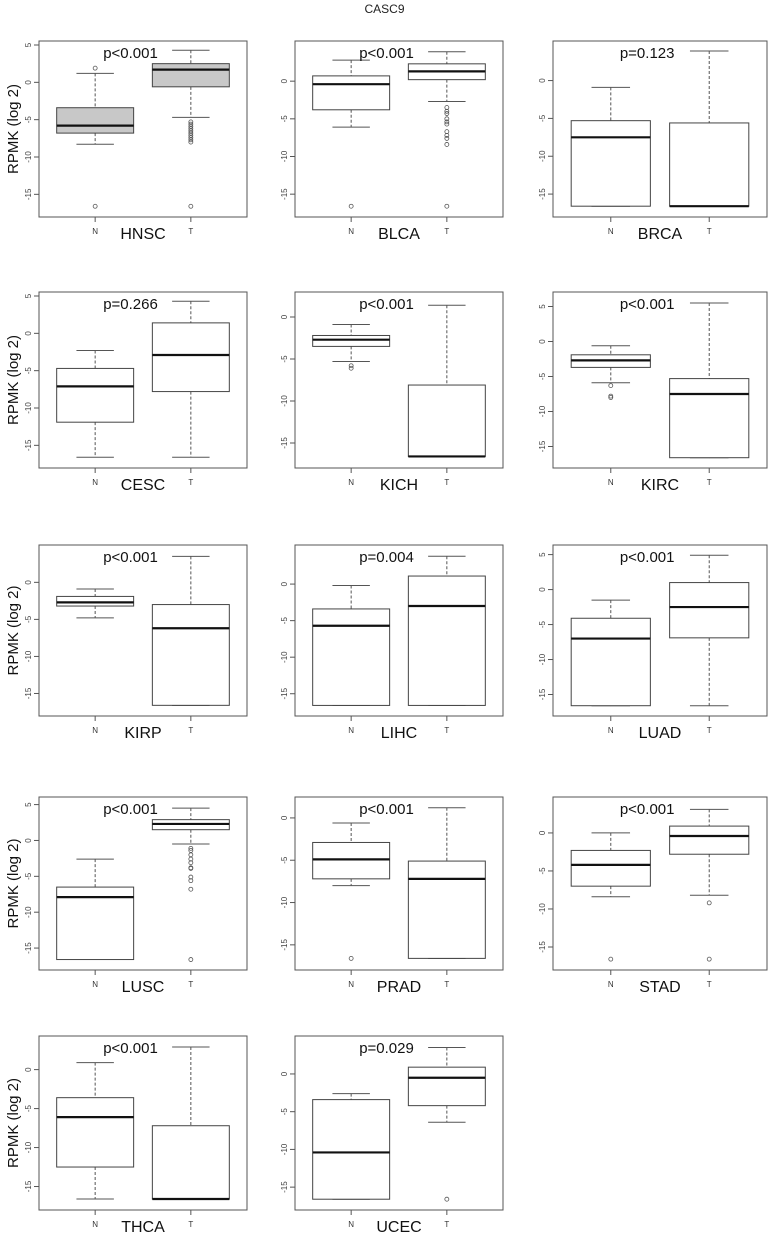  What do you see at coordinates (392, 1135) in the screenshot?
I see `panel-ucec: 0 -5 -10 -15 N T UCEC p=0.029` at bounding box center [392, 1135].